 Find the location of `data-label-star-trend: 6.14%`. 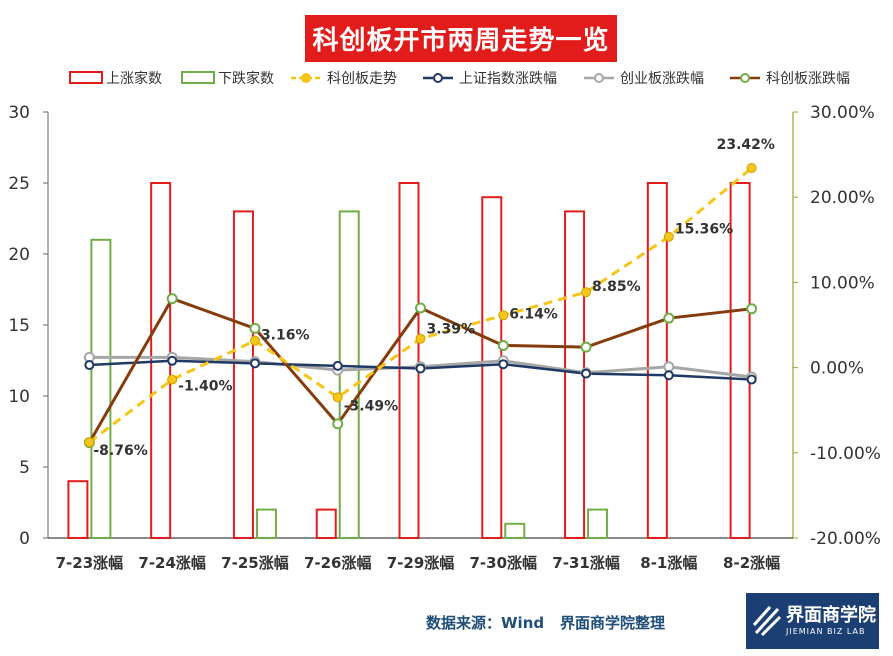

data-label-star-trend: 6.14% is located at coordinates (533, 314).